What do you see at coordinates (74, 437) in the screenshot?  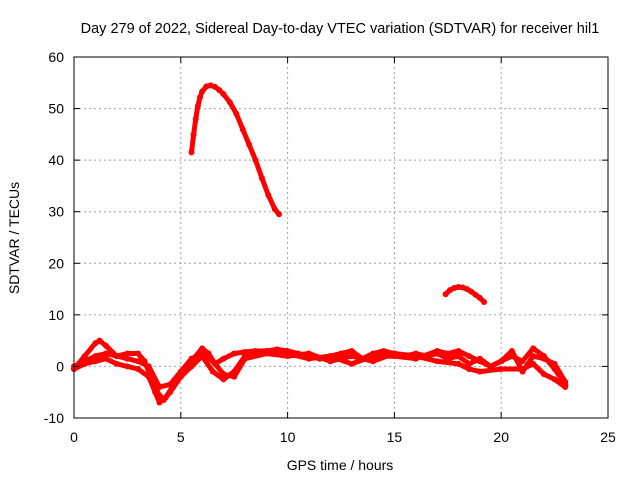 I see `x-tick-label: 0` at bounding box center [74, 437].